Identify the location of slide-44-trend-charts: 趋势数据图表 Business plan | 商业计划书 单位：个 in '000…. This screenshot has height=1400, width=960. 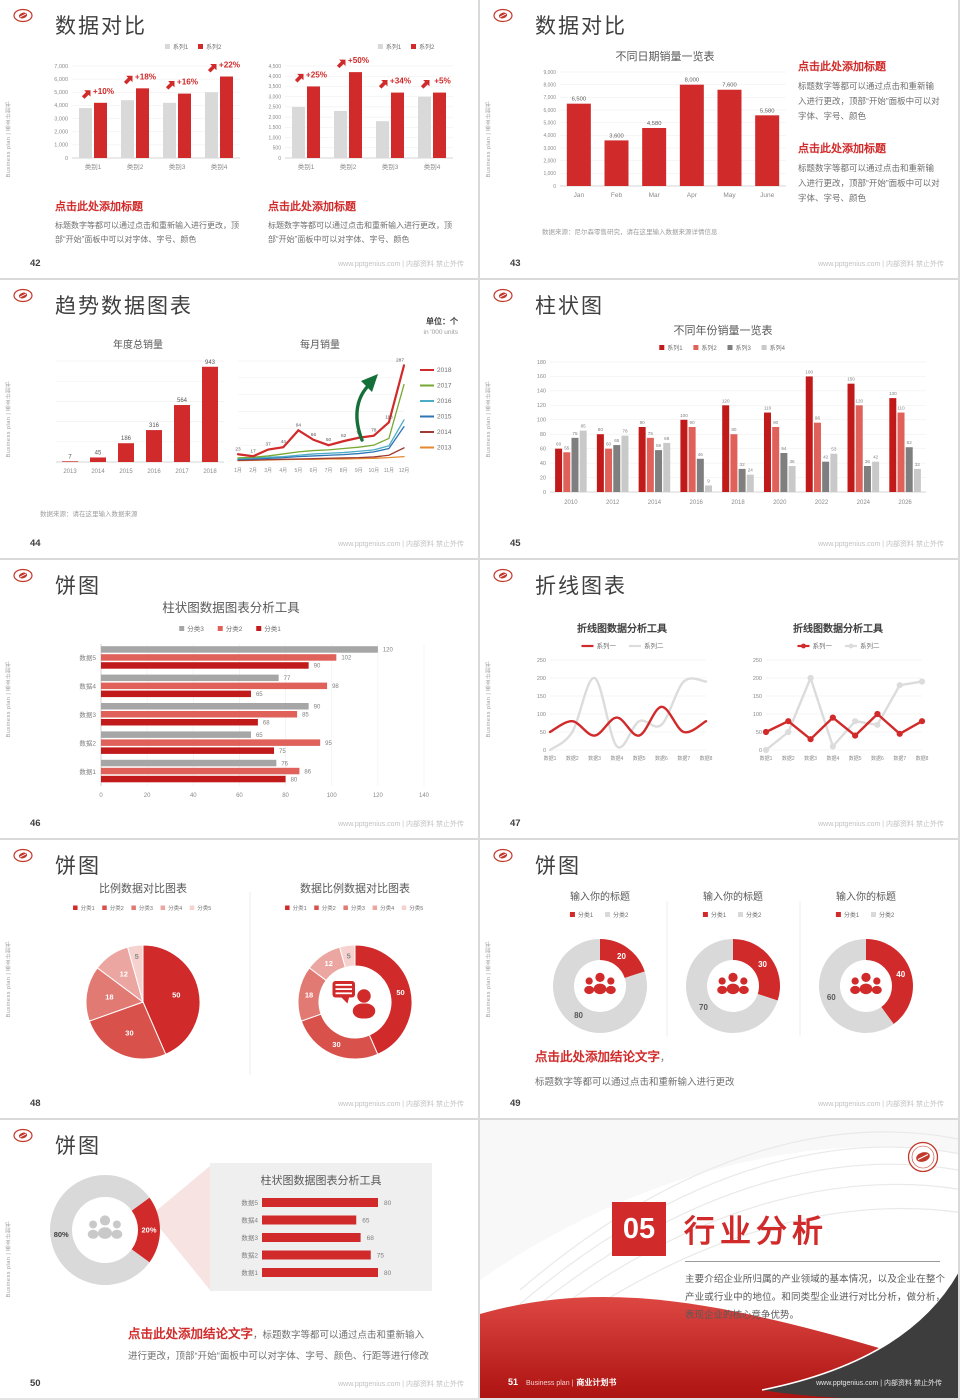
(239, 419).